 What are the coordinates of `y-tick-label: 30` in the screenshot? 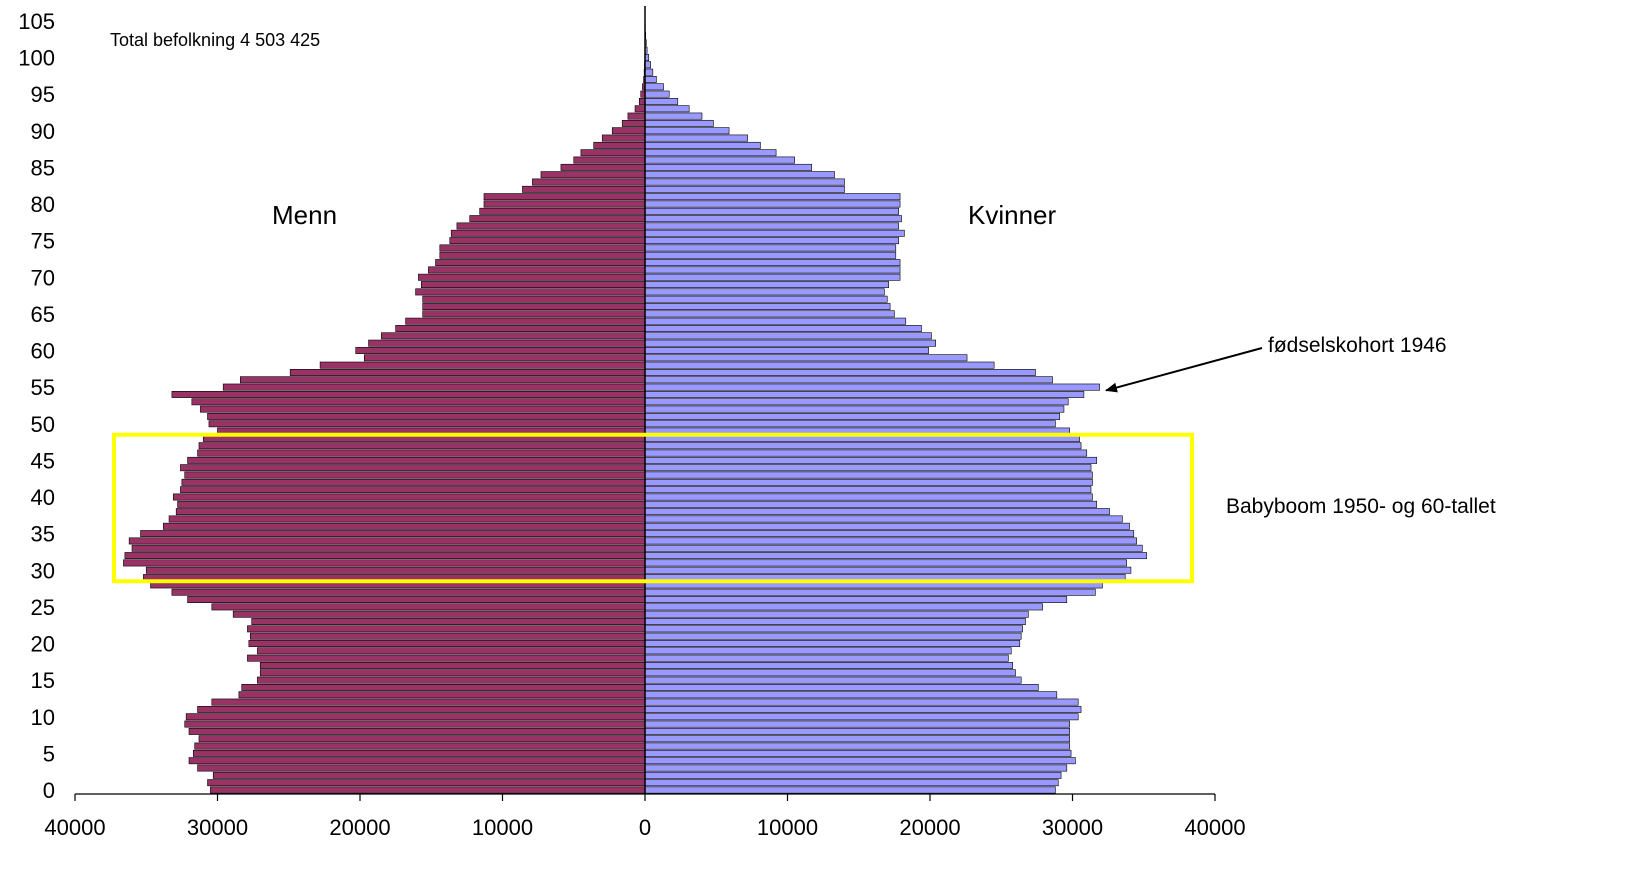 It's located at (43, 570).